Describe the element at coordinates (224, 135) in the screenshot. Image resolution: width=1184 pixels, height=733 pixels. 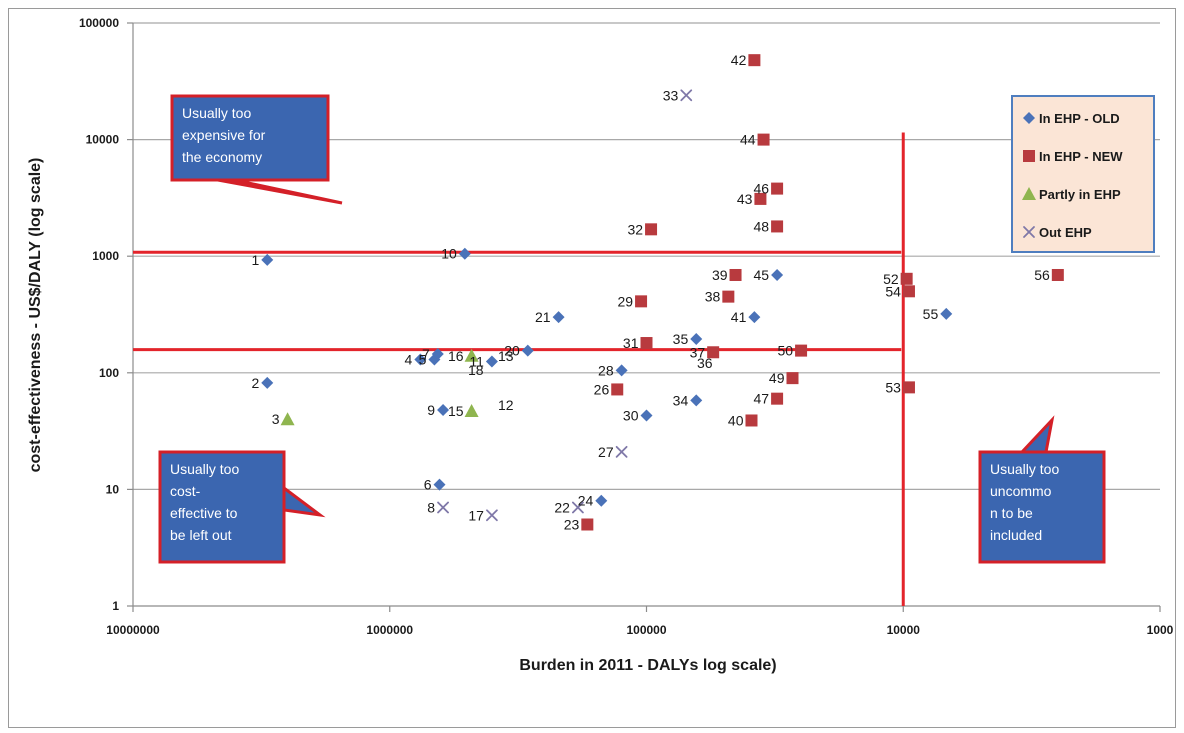
I see `callout-text-line: expensive for` at that location.